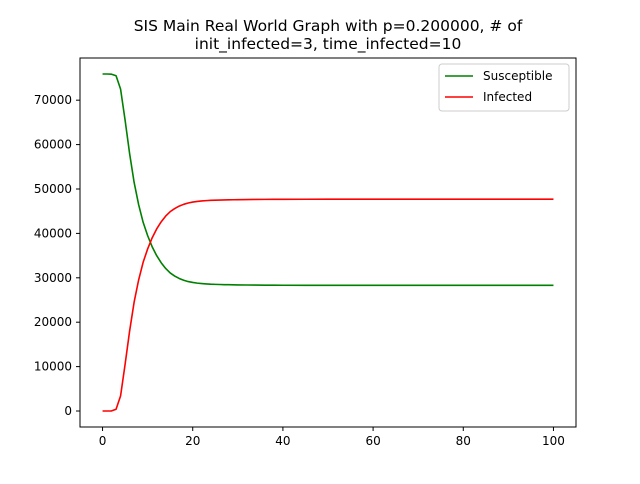 This screenshot has width=640, height=484. What do you see at coordinates (192, 441) in the screenshot?
I see `x-tick-label: 20` at bounding box center [192, 441].